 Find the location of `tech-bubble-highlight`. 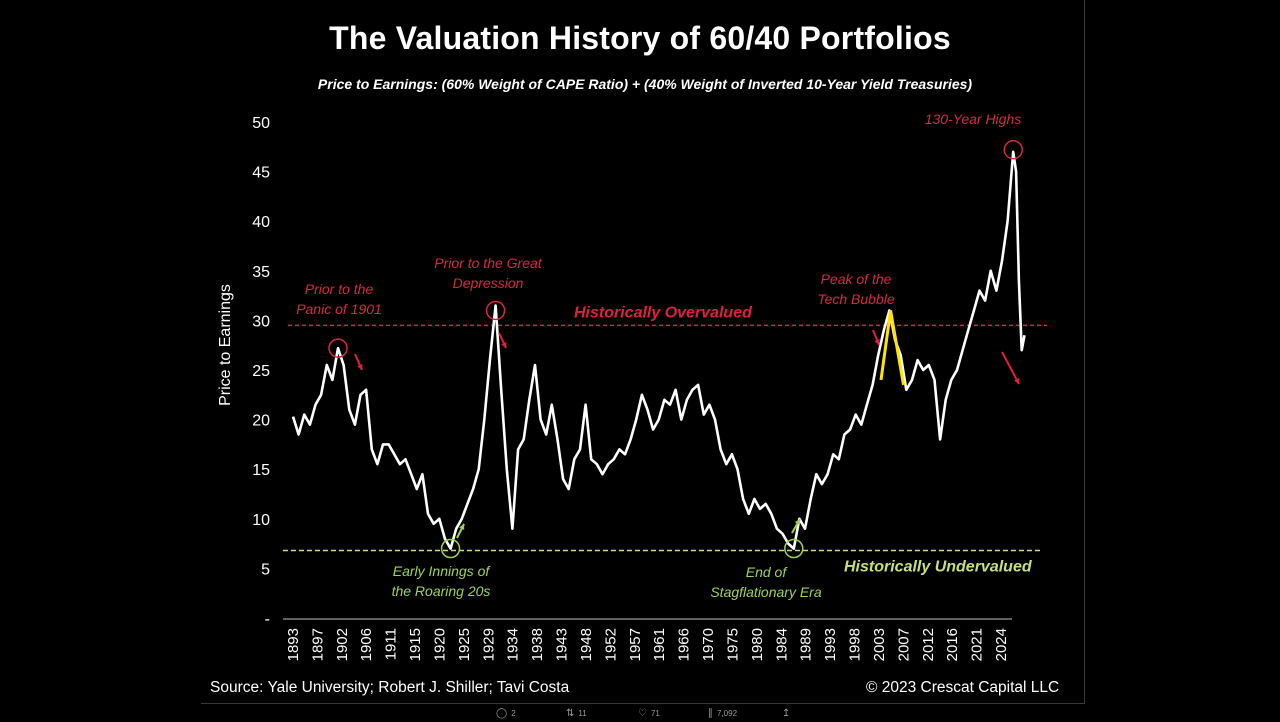

tech-bubble-highlight is located at coordinates (892, 348).